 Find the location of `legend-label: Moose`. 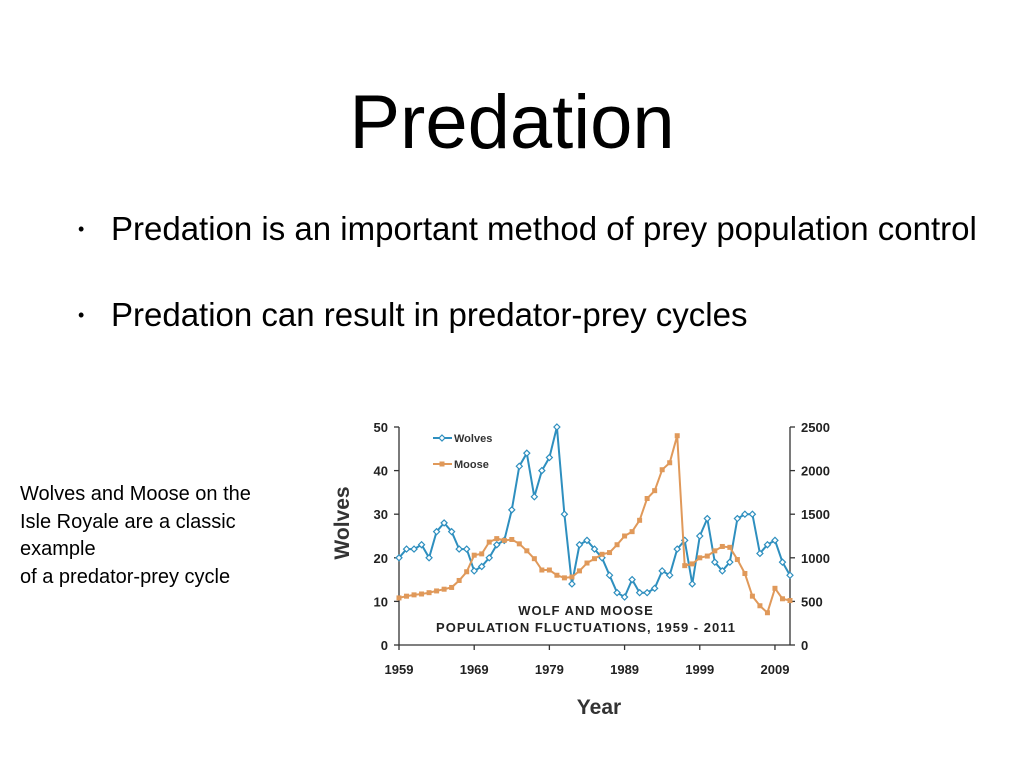

legend-label: Moose is located at coordinates (471, 465).